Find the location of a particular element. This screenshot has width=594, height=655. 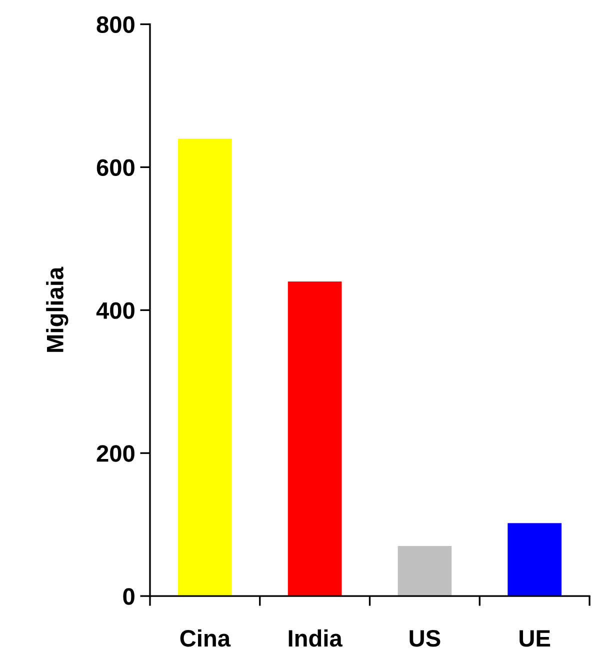

x-tick-label: UE is located at coordinates (535, 638).